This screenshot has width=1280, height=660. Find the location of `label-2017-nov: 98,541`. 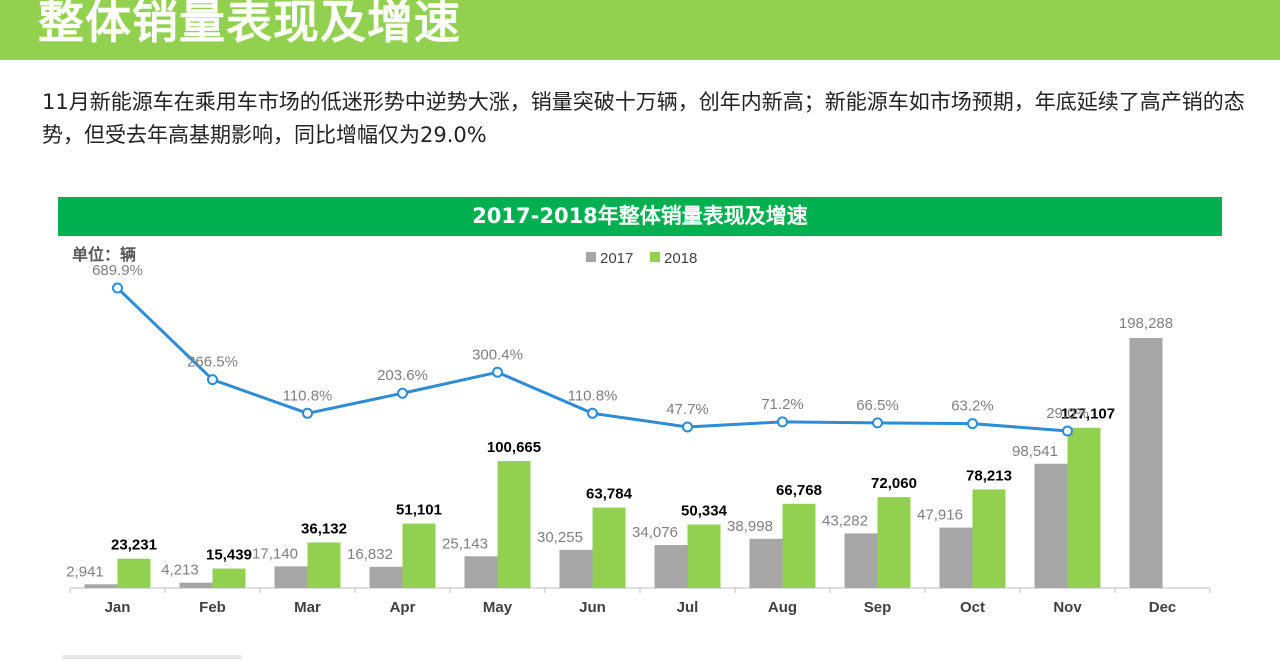

label-2017-nov: 98,541 is located at coordinates (1035, 451).